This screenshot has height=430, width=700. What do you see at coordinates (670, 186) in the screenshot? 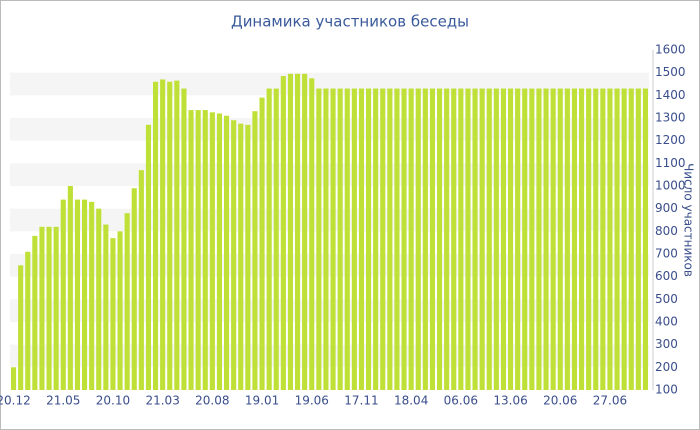
I see `y-tick-label: 1000` at bounding box center [670, 186].